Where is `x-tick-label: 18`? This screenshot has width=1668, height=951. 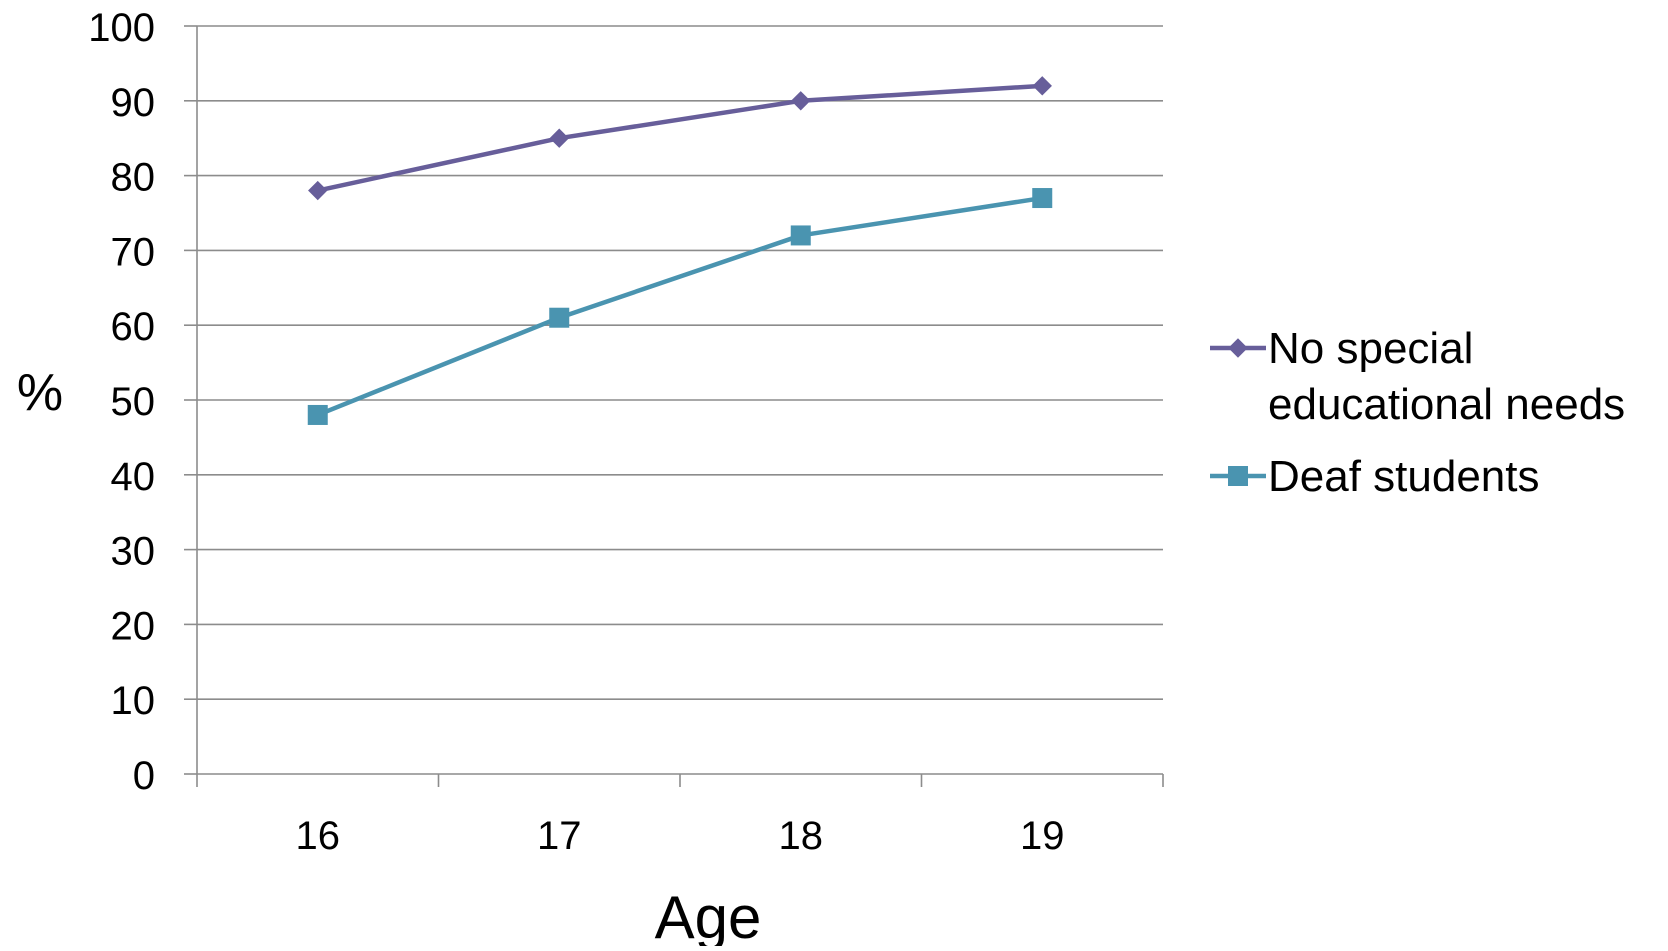 x-tick-label: 18 is located at coordinates (801, 836).